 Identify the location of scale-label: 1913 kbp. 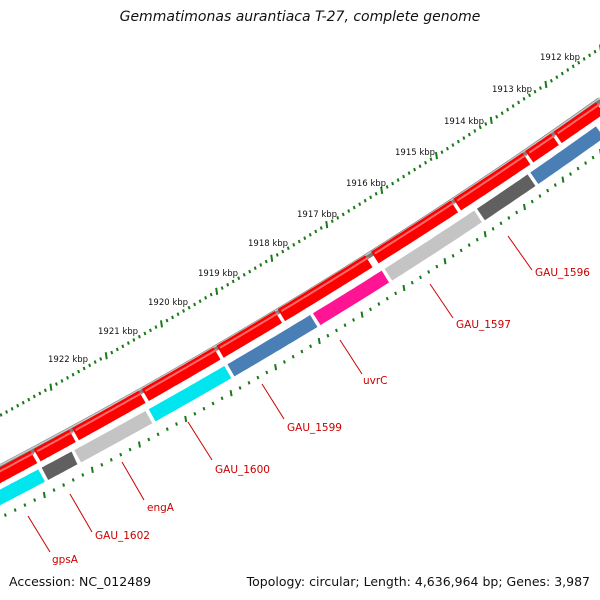
(512, 90).